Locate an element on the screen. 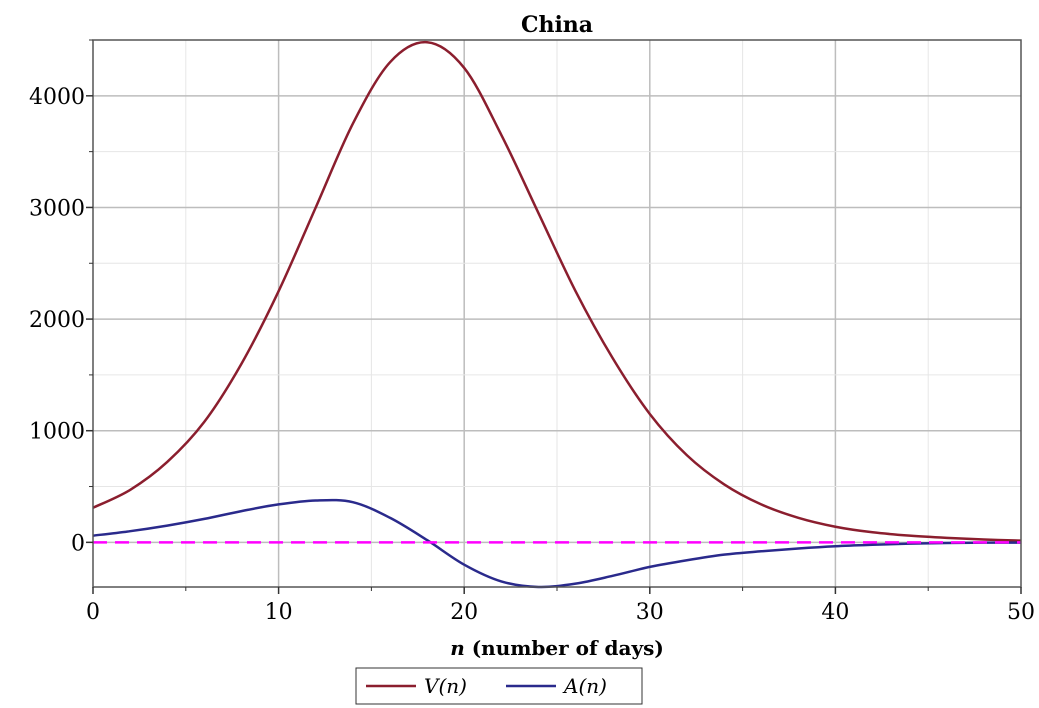 The height and width of the screenshot is (708, 1039). x-tick-label: 0 is located at coordinates (93, 612).